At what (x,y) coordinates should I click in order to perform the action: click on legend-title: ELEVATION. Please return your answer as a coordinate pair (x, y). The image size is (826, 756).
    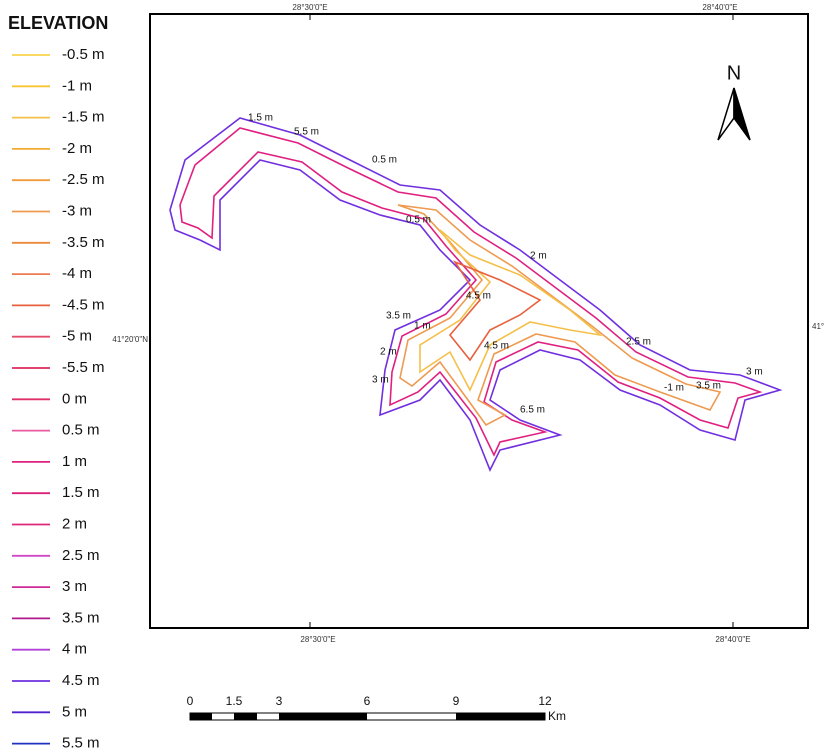
    Looking at the image, I should click on (58, 23).